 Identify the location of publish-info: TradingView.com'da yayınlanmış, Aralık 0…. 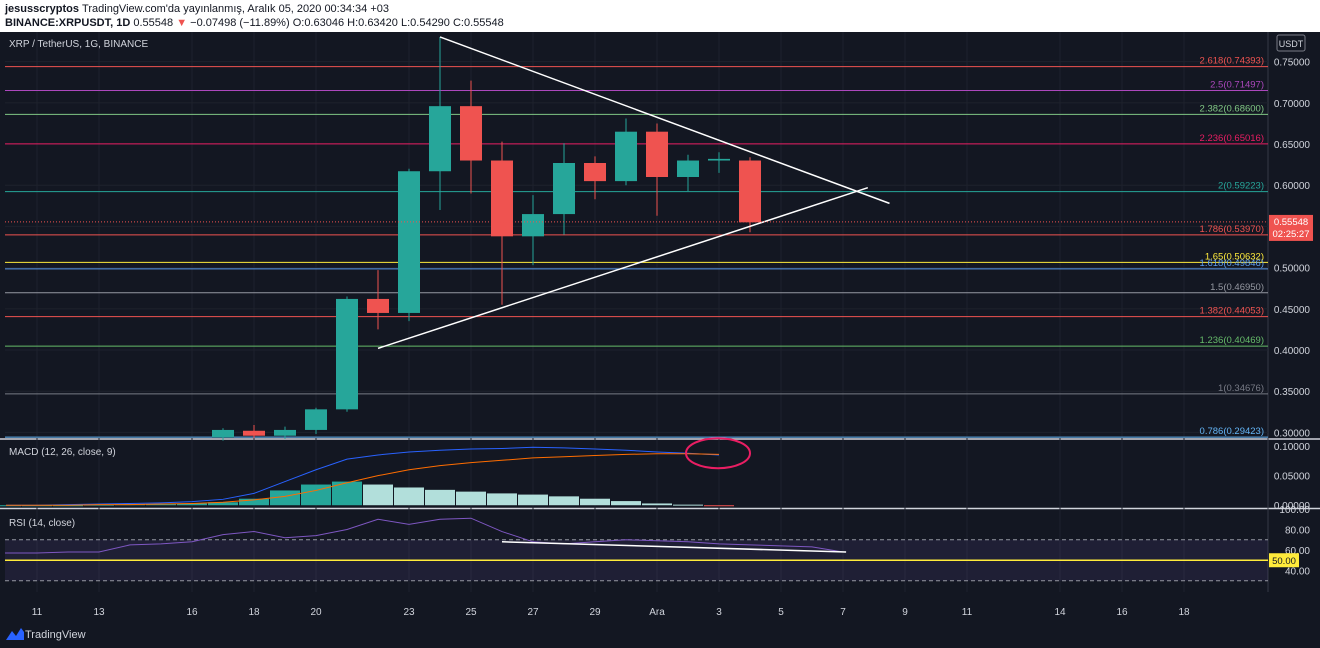
(235, 9).